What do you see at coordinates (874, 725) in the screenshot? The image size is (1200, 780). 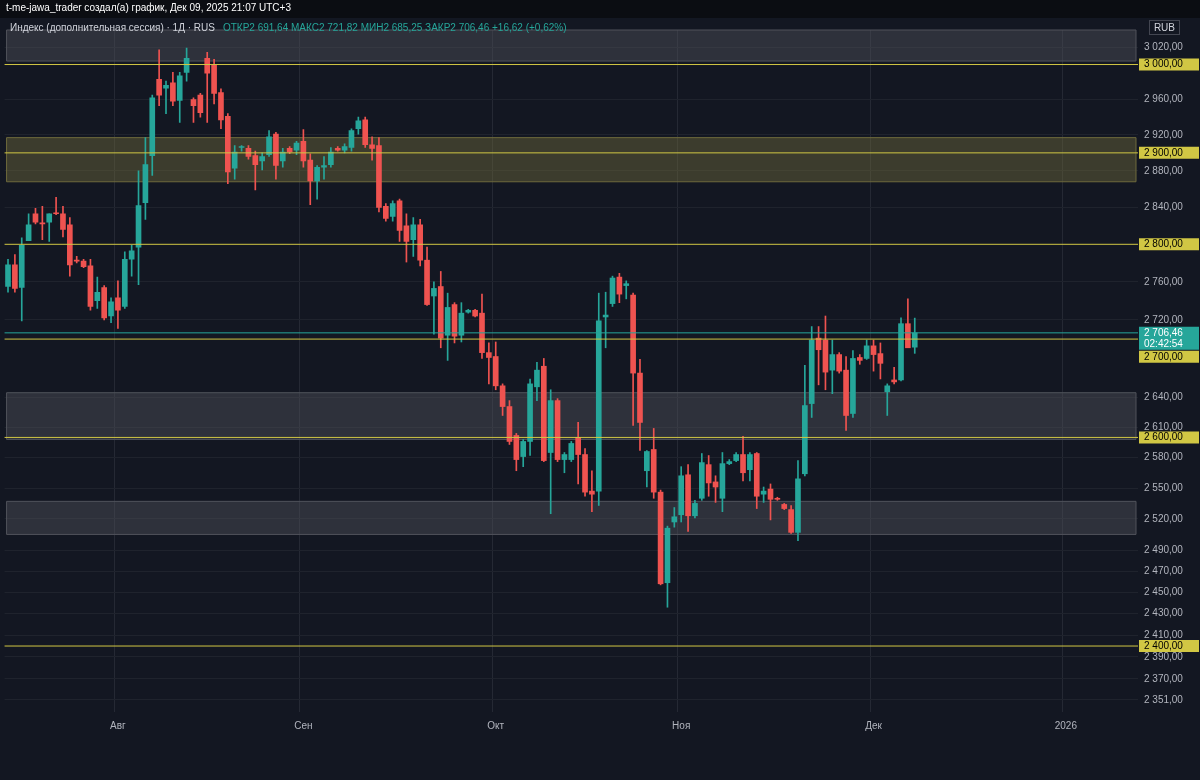 I see `x-tick-label: Дек` at bounding box center [874, 725].